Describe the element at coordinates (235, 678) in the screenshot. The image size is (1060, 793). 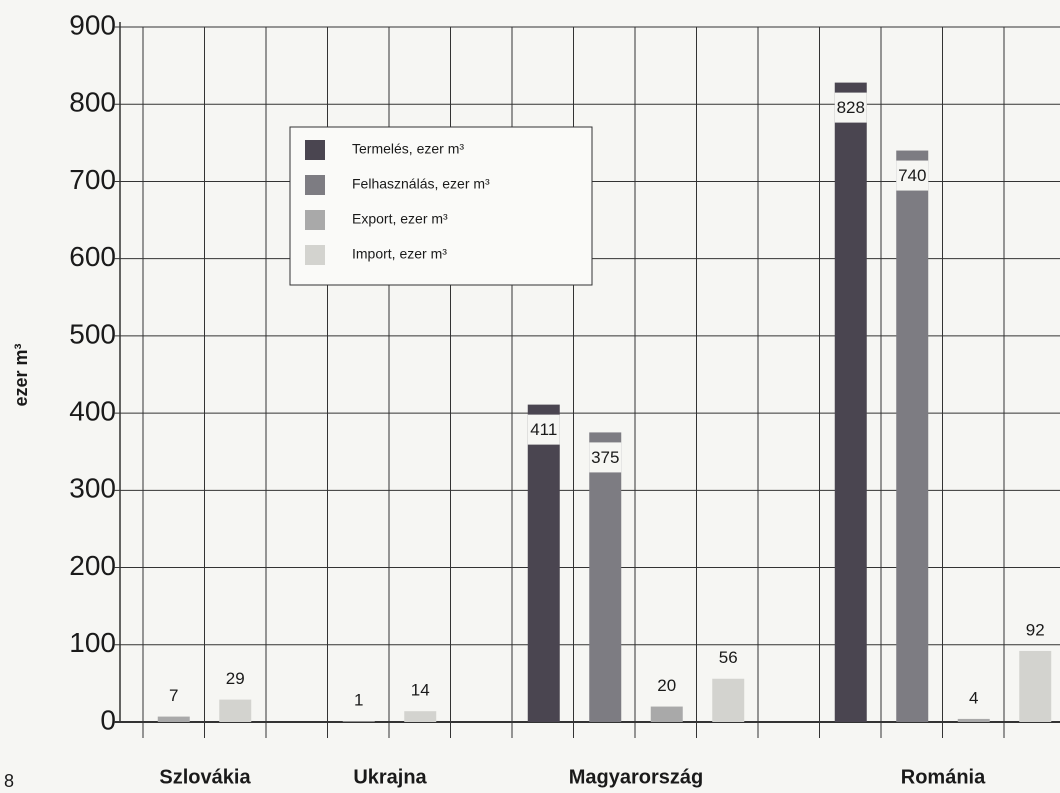
I see `value-label: 29` at that location.